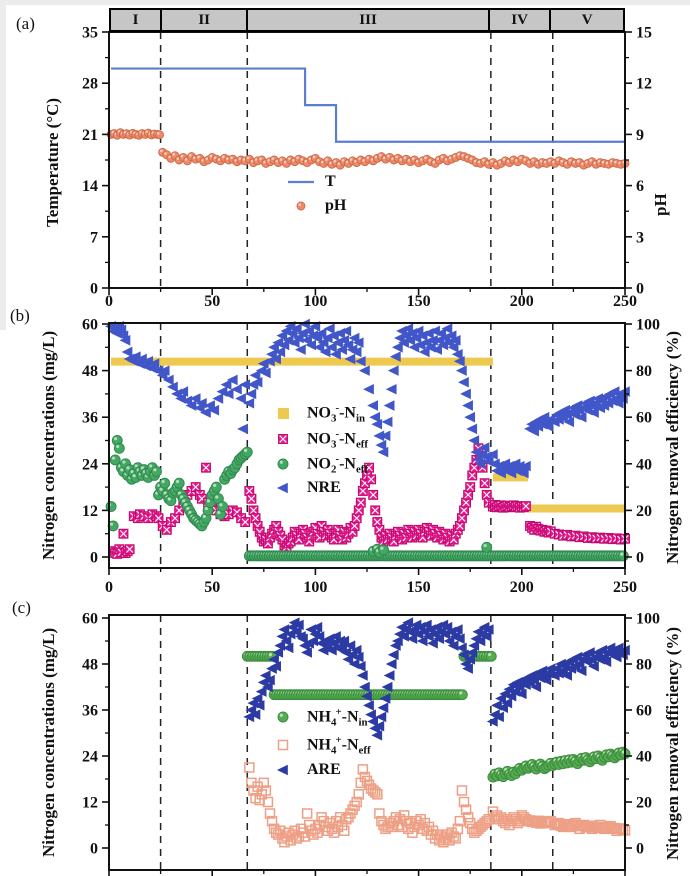  I want to click on axis-label-temperature: Temperature (°C), so click(52, 162).